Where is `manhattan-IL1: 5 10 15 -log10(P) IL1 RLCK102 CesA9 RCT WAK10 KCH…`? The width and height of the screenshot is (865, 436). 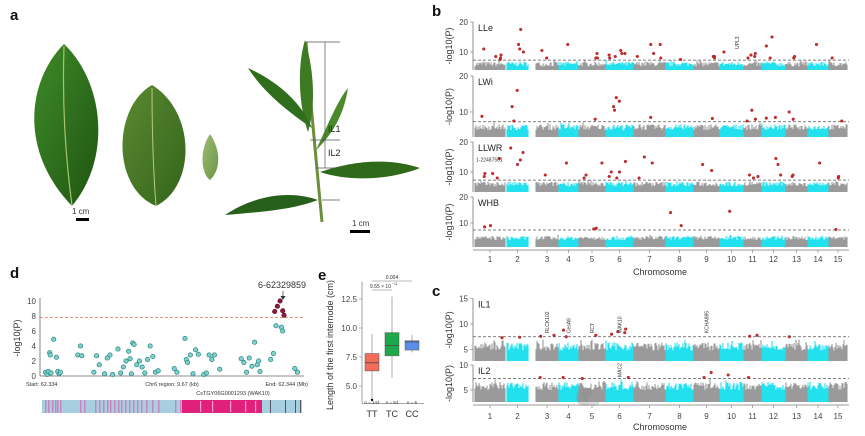 manhattan-IL1: 5 10 15 -log10(P) IL1 RLCK102 CesA9 RCT WAK10 KCH… is located at coordinates (646, 328).